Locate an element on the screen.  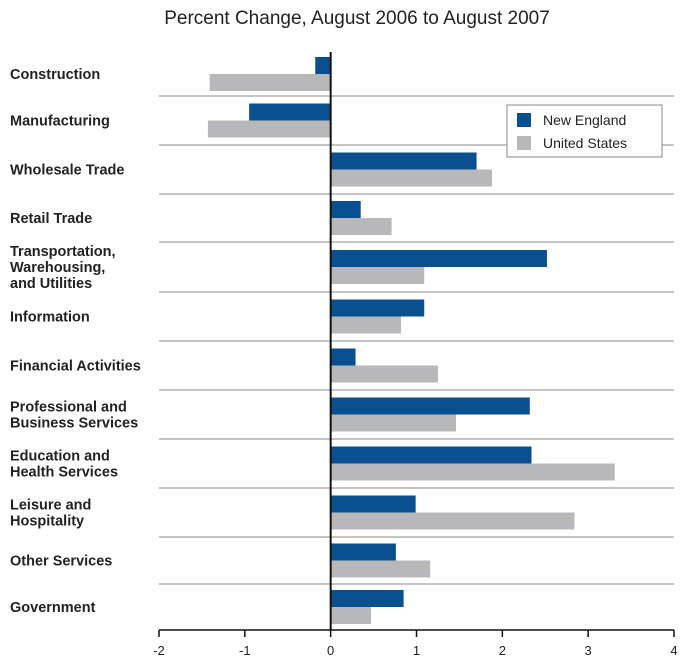
category-label: Professional and is located at coordinates (68, 408).